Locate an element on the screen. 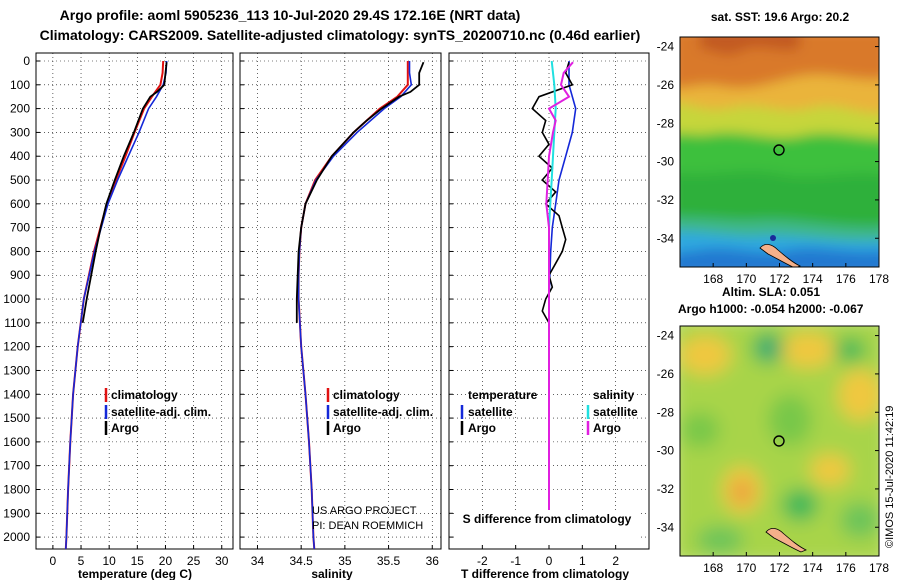 The width and height of the screenshot is (900, 580). lon-tick-label: 170 is located at coordinates (746, 279).